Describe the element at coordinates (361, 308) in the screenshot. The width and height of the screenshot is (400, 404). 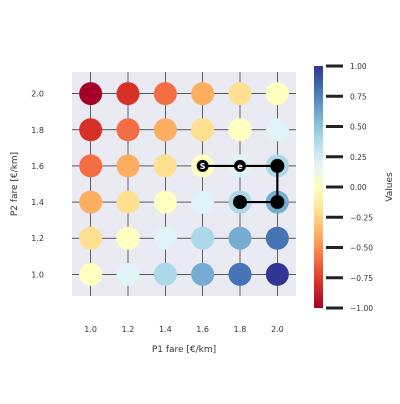
I see `colorbar-tick-label: −1.00` at that location.